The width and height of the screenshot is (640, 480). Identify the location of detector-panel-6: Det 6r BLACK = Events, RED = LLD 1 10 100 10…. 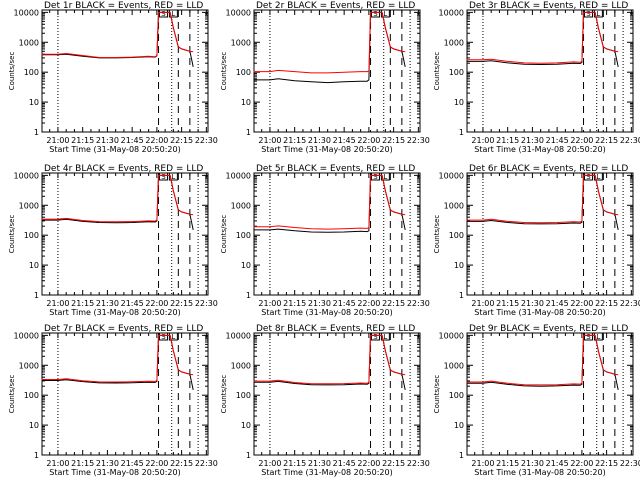
(536, 240).